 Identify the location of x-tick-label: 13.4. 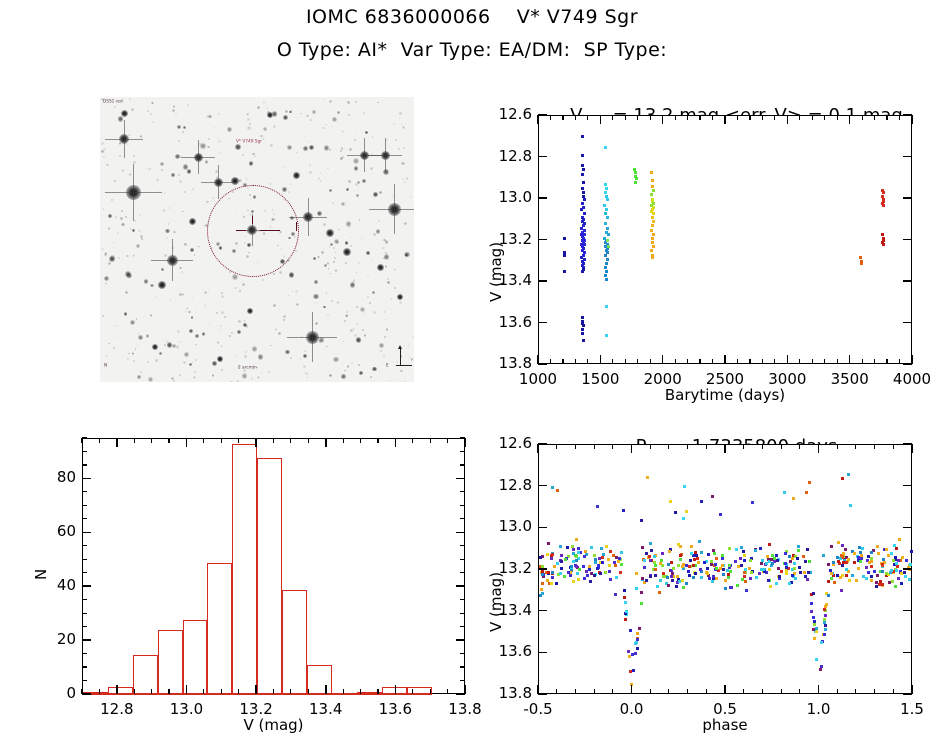
(326, 709).